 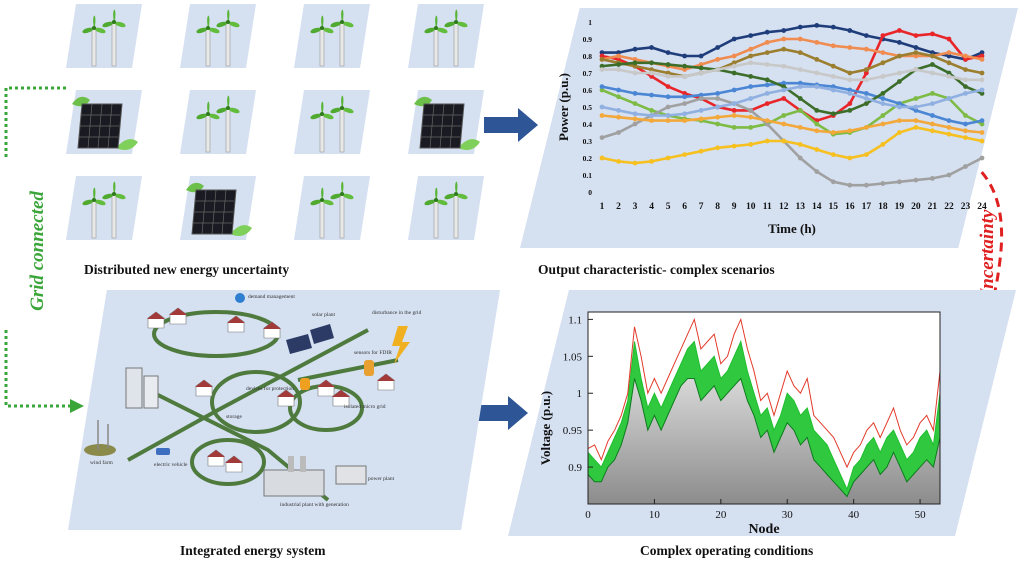 What do you see at coordinates (271, 297) in the screenshot?
I see `label-demand: demand management` at bounding box center [271, 297].